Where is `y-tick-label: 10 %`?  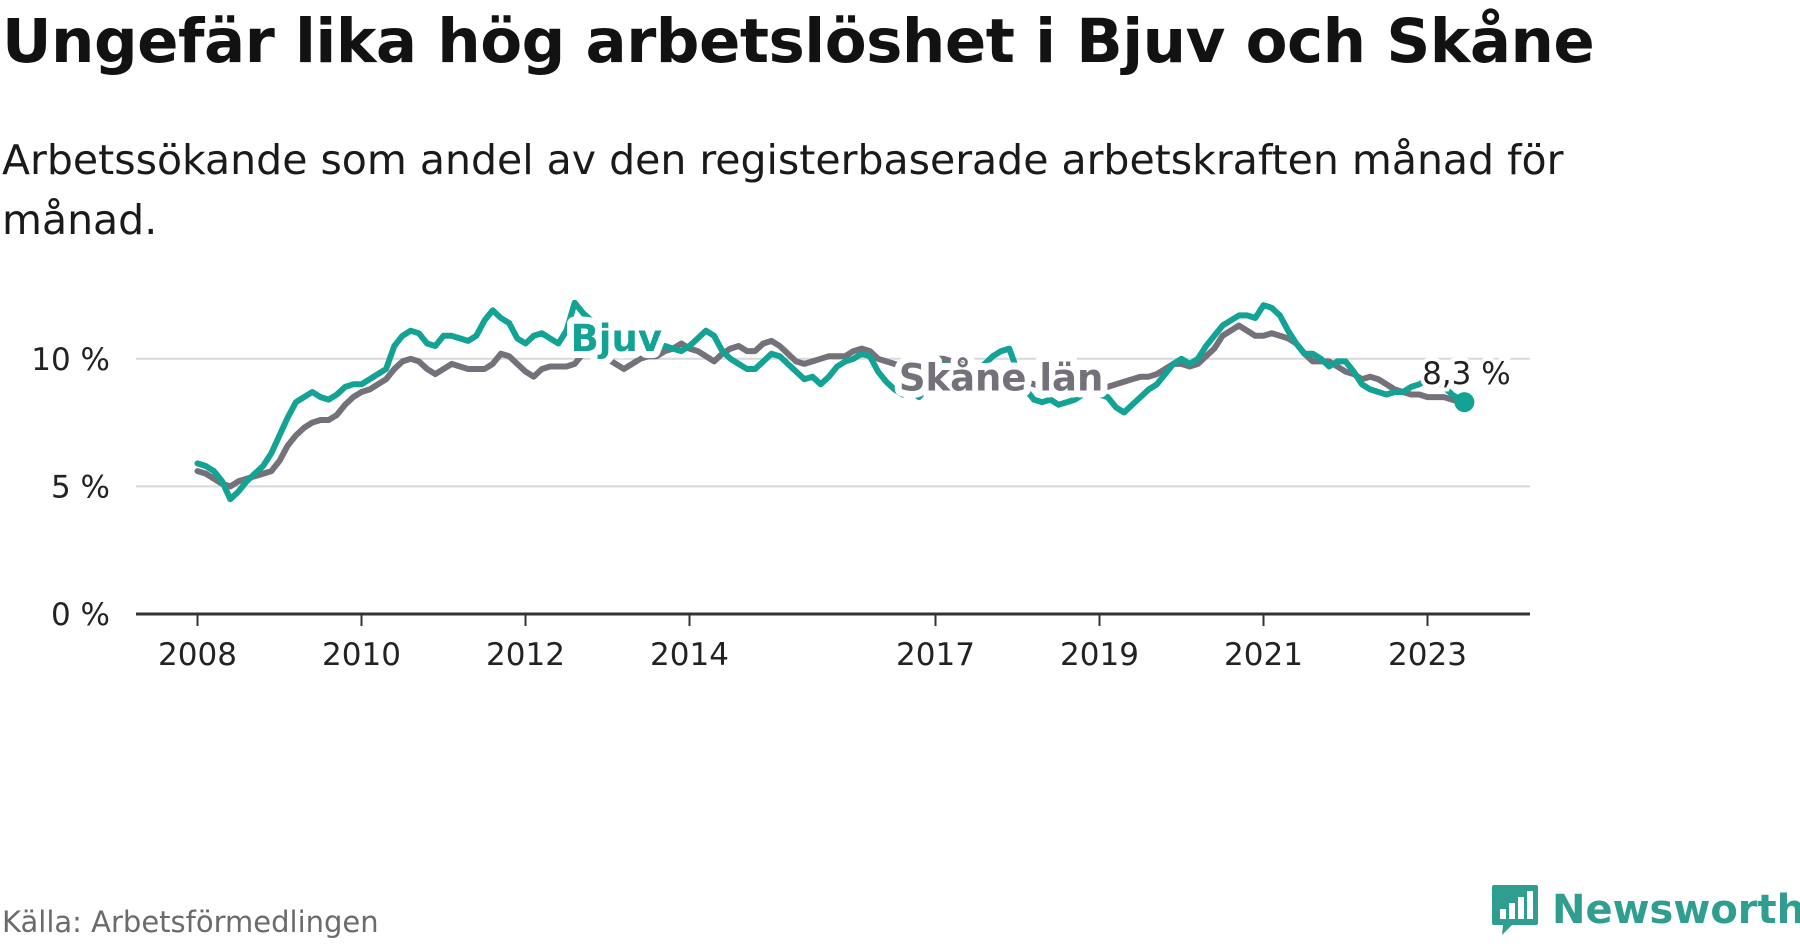
y-tick-label: 10 % is located at coordinates (70, 360).